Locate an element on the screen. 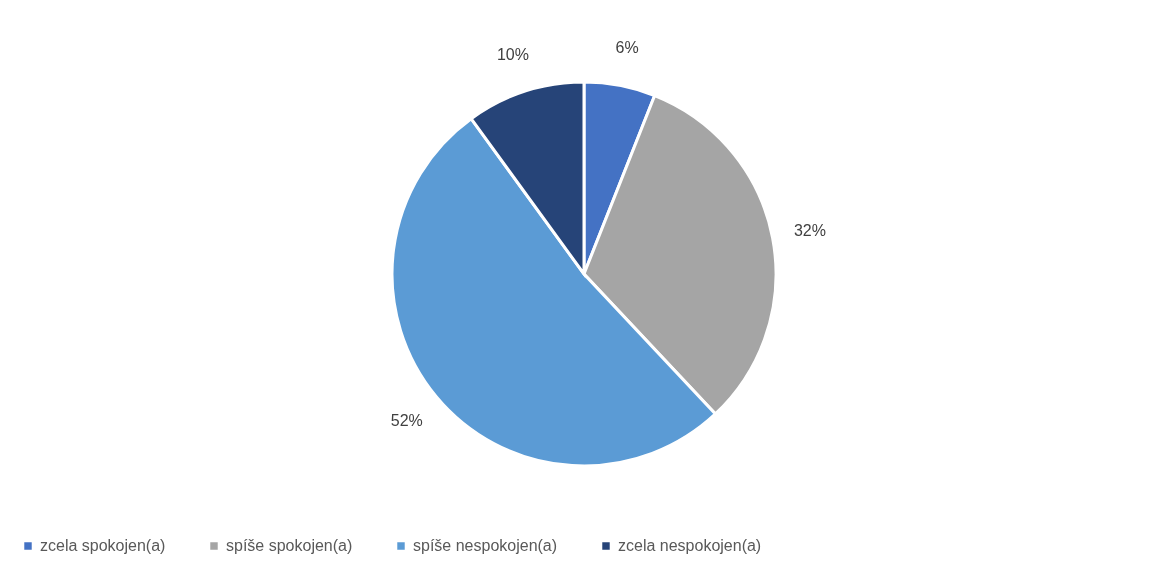  legend-label: zcela nespokojen(a) is located at coordinates (690, 545).